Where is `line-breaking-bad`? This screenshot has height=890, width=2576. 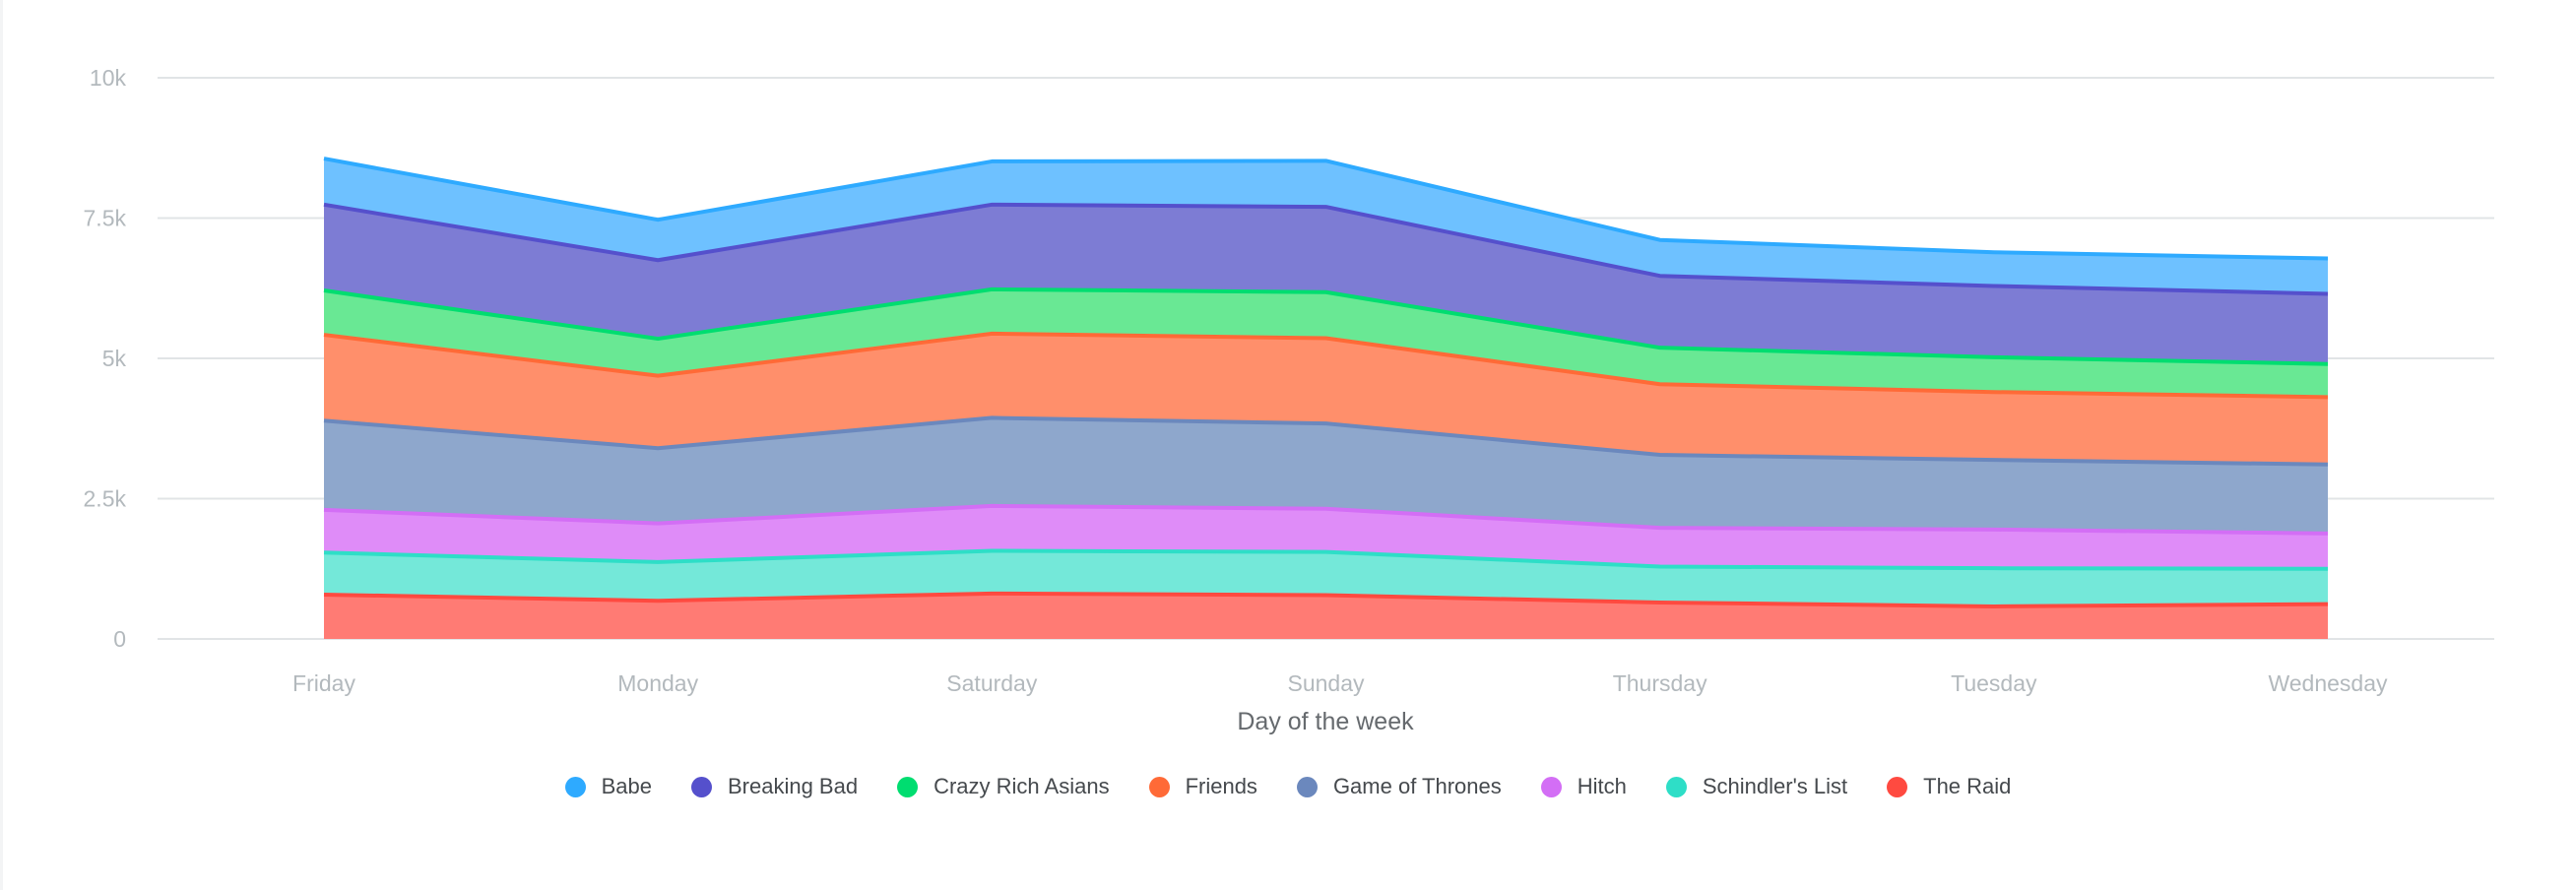
line-breaking-bad is located at coordinates (1326, 249).